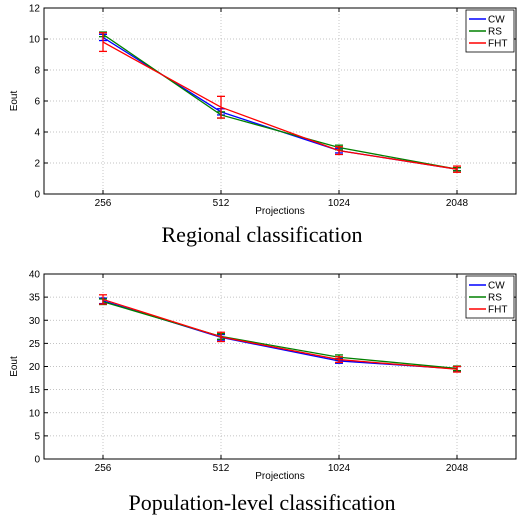 Image resolution: width=524 pixels, height=519 pixels. I want to click on y-tick-label: 6, so click(37, 102).